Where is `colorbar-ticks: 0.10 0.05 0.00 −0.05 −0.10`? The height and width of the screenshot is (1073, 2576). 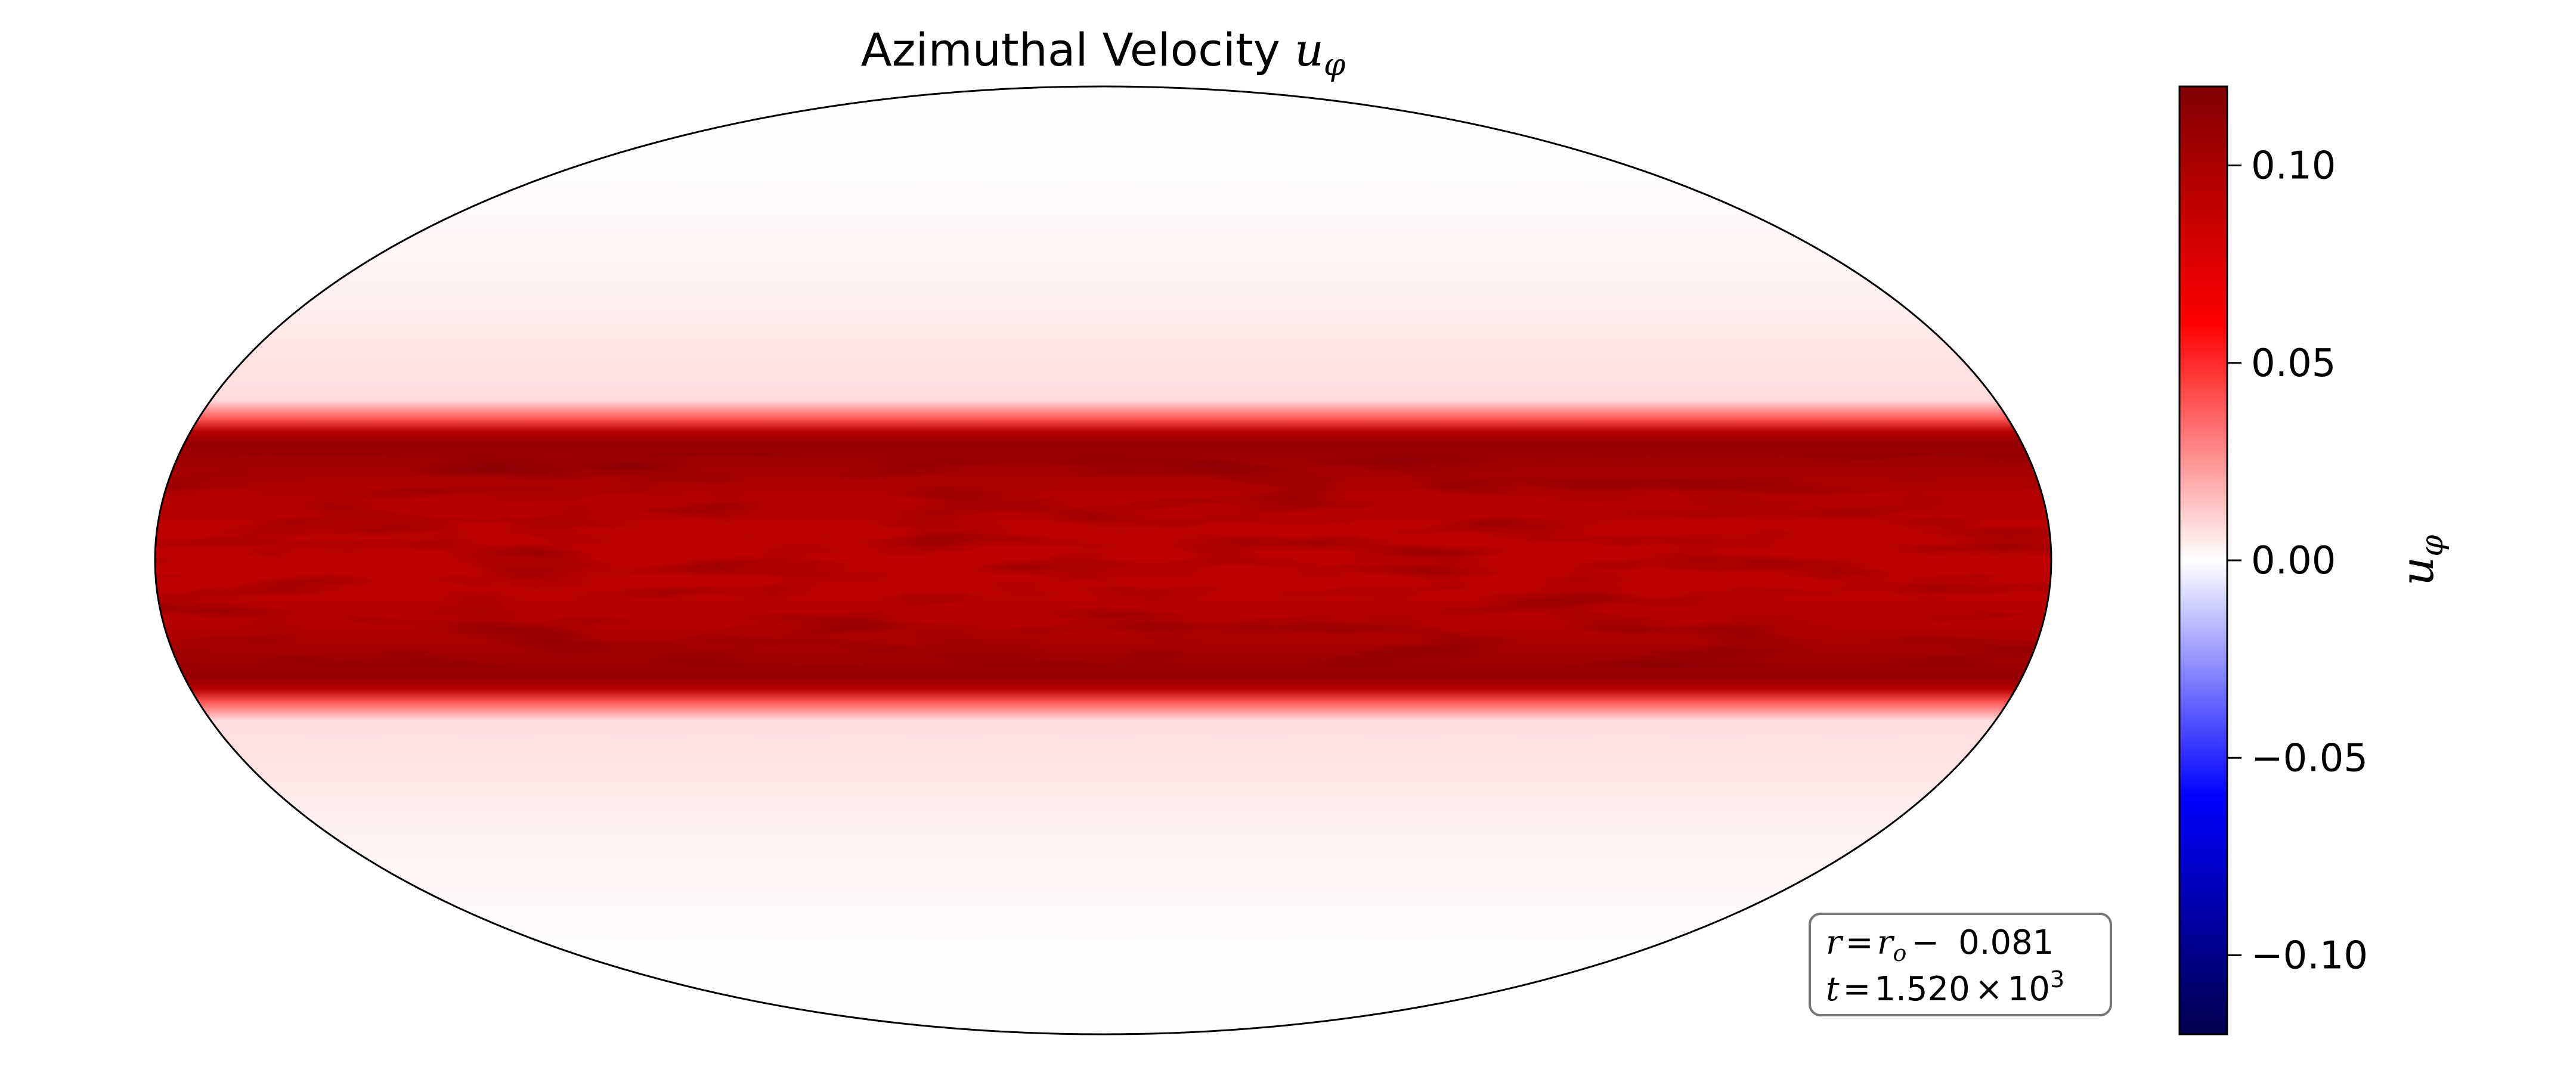 colorbar-ticks: 0.10 0.05 0.00 −0.05 −0.10 is located at coordinates (2298, 561).